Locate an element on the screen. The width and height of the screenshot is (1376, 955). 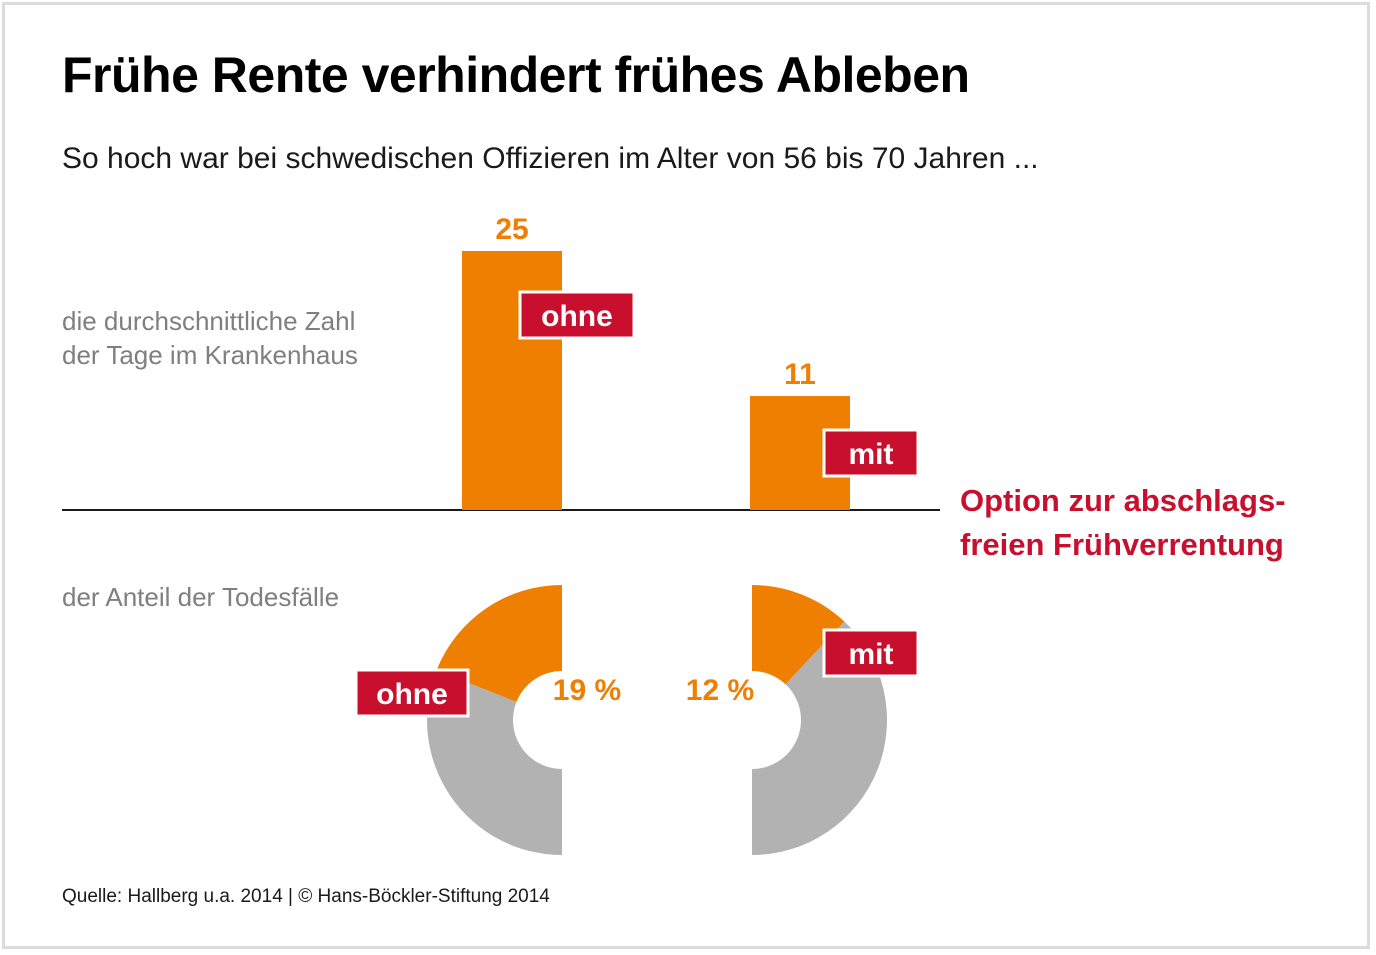
bar-tag-mit-box is located at coordinates (871, 453).